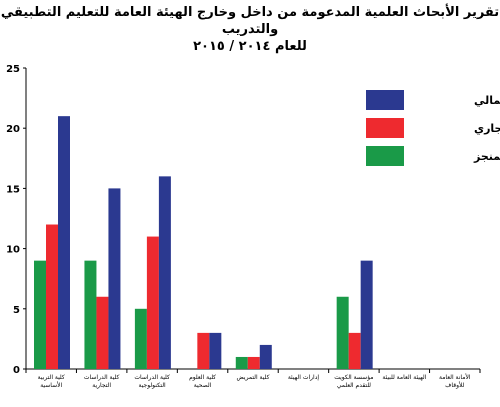  I want to click on x-category-label-line: للأوقاف, so click(454, 385).